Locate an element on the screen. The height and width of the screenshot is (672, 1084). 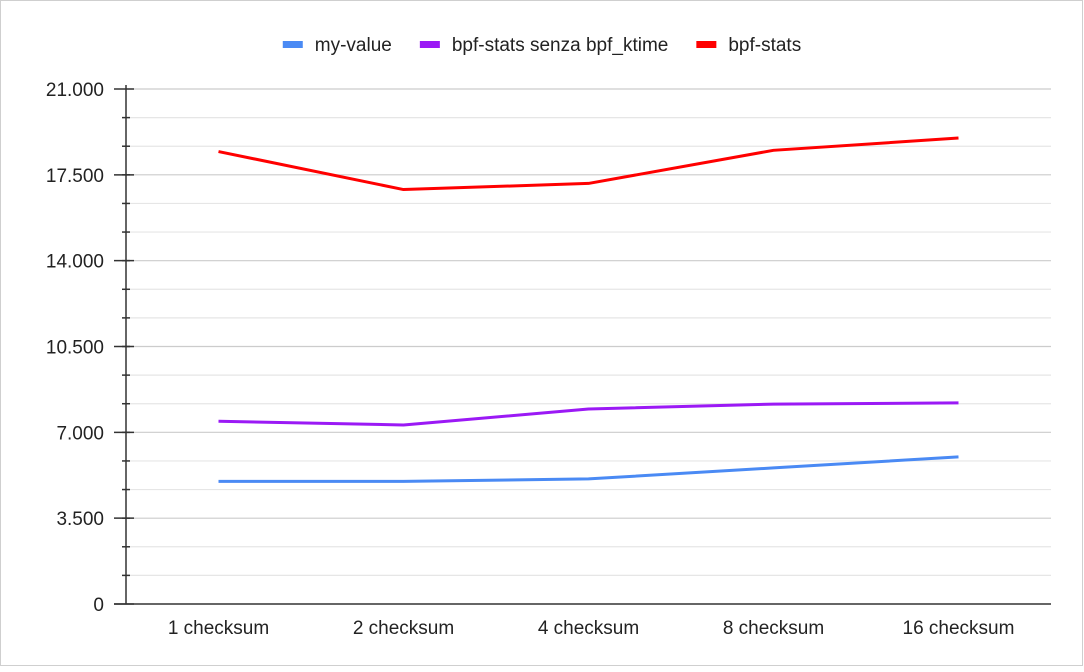
y-tick-label: 3.500 is located at coordinates (80, 519).